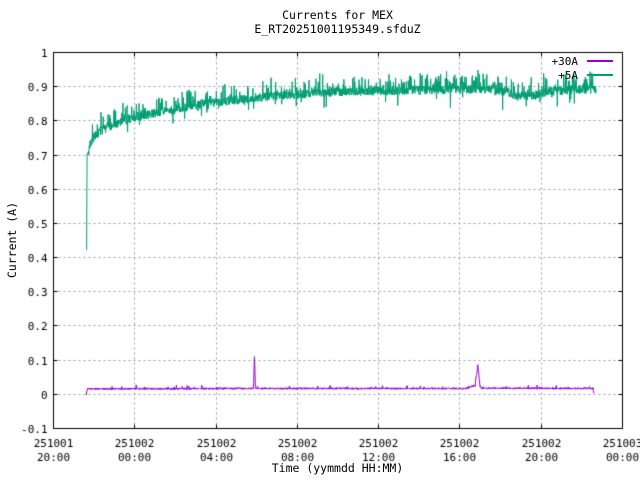 This screenshot has width=640, height=480. What do you see at coordinates (337, 468) in the screenshot?
I see `x-axis-title: Time (yymmdd HH:MM)` at bounding box center [337, 468].